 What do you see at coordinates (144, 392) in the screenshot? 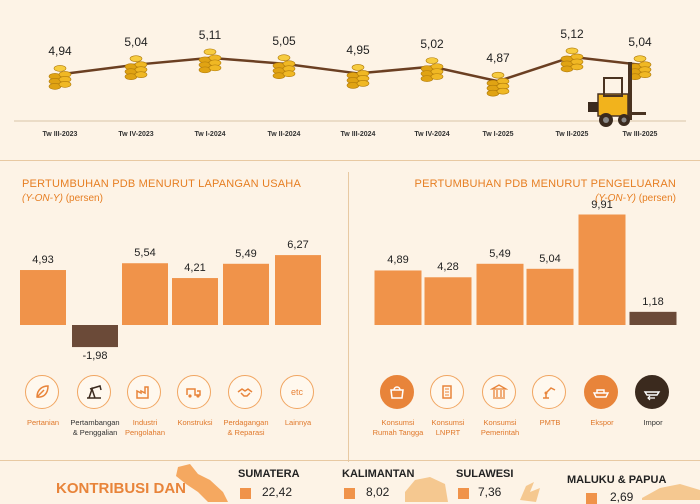
I see `factory-icon` at bounding box center [144, 392].